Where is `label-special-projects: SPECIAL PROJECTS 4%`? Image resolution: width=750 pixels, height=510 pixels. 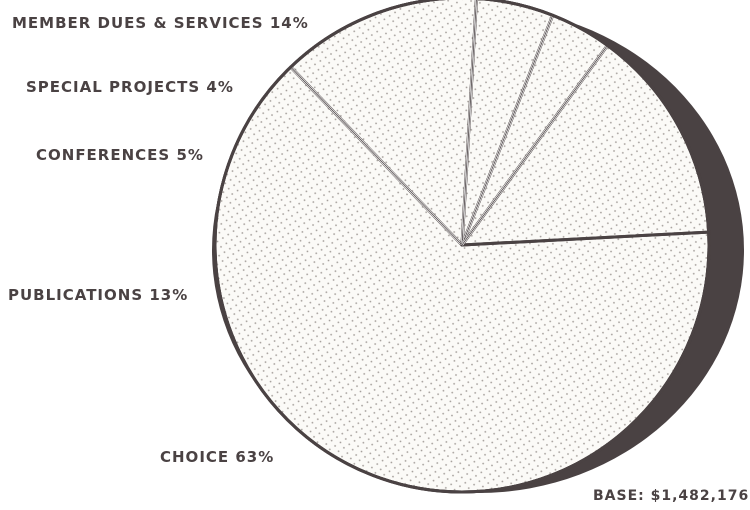
label-special-projects: SPECIAL PROJECTS 4% is located at coordinates (130, 87).